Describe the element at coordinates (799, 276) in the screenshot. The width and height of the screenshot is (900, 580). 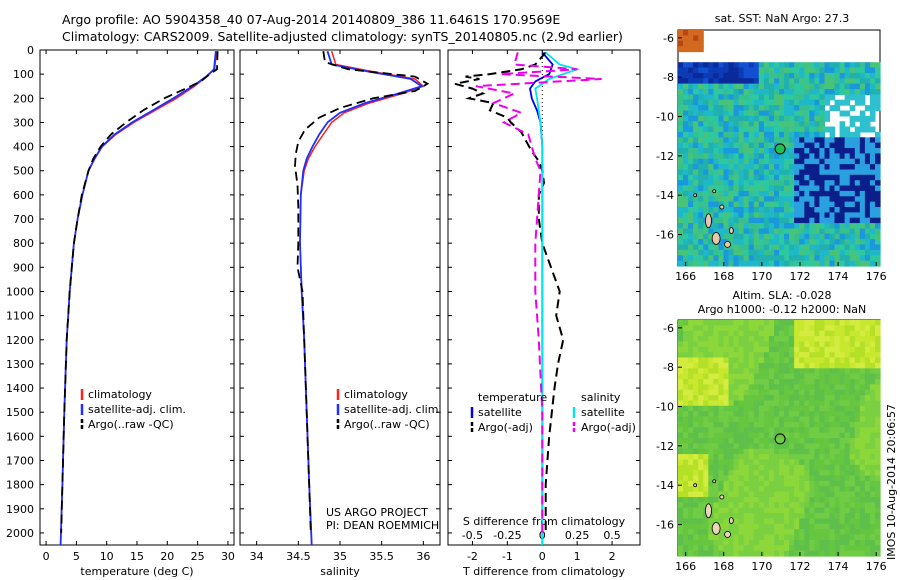
I see `map-x-tick-label: 172` at that location.